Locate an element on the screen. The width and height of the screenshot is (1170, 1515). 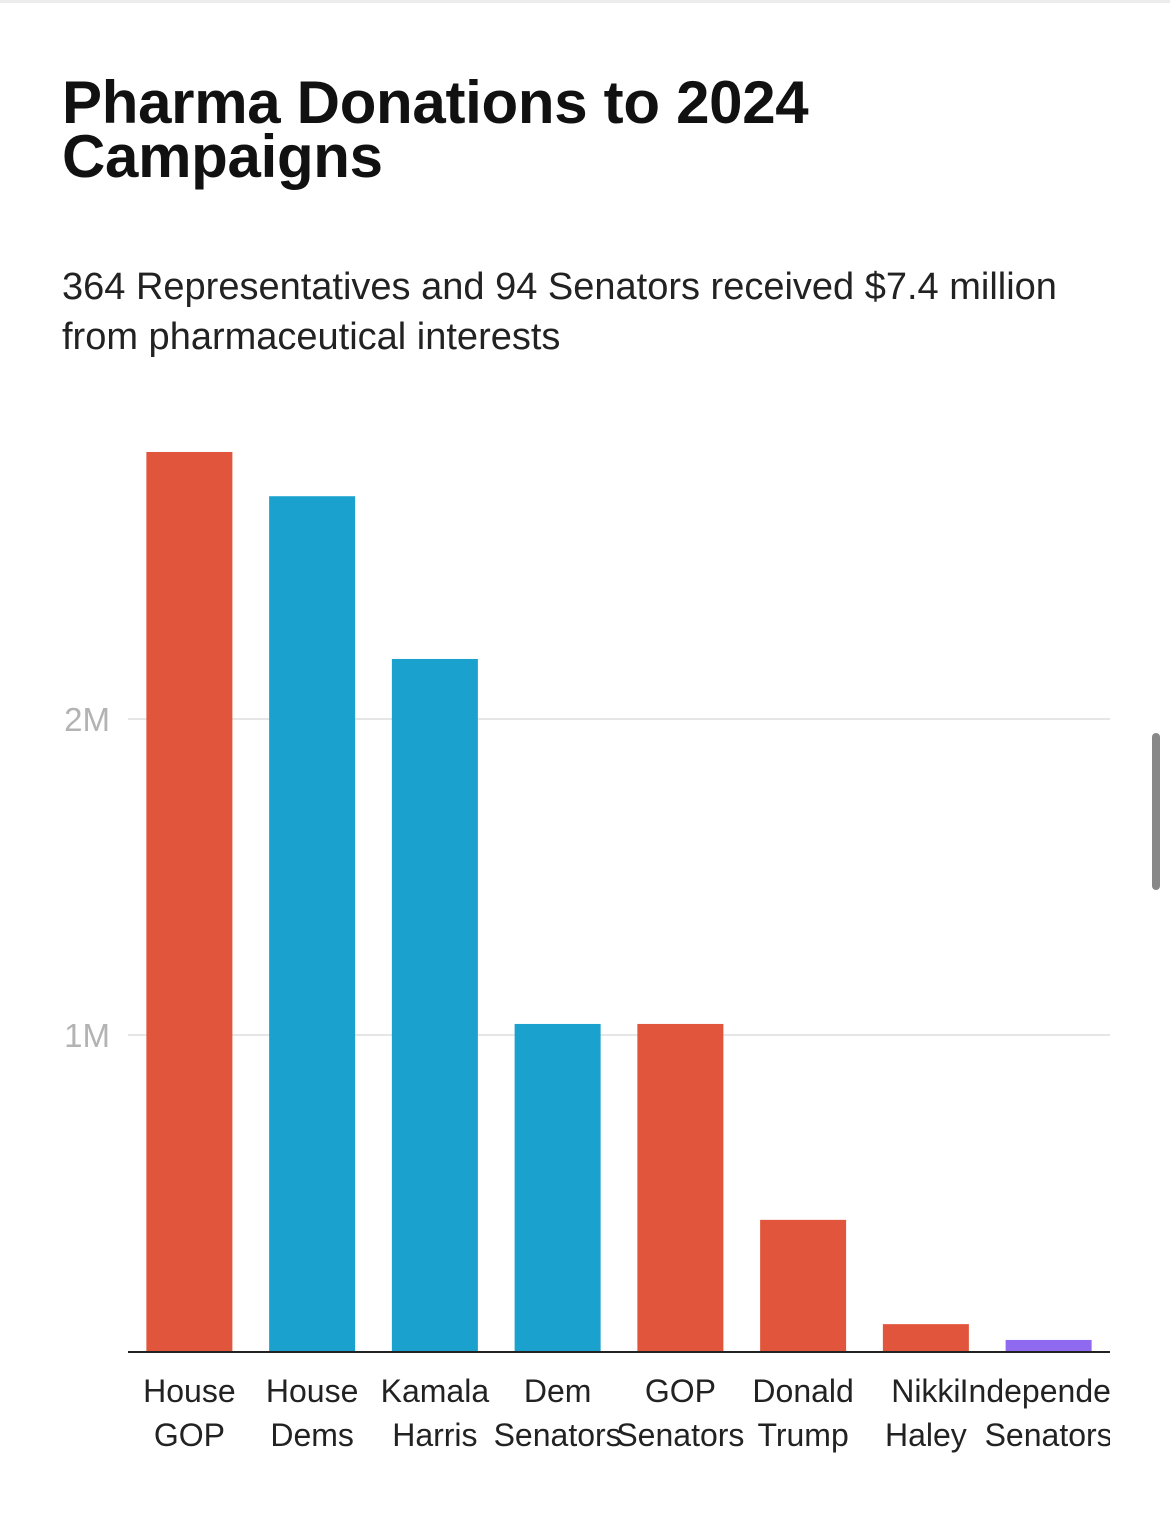
x-tick-label: Nikki is located at coordinates (925, 1391).